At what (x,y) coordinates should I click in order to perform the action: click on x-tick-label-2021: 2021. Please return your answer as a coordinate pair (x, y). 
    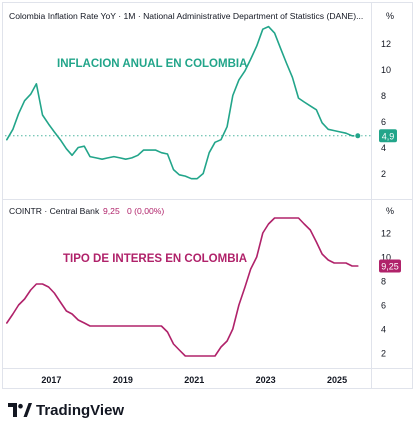
    Looking at the image, I should click on (194, 380).